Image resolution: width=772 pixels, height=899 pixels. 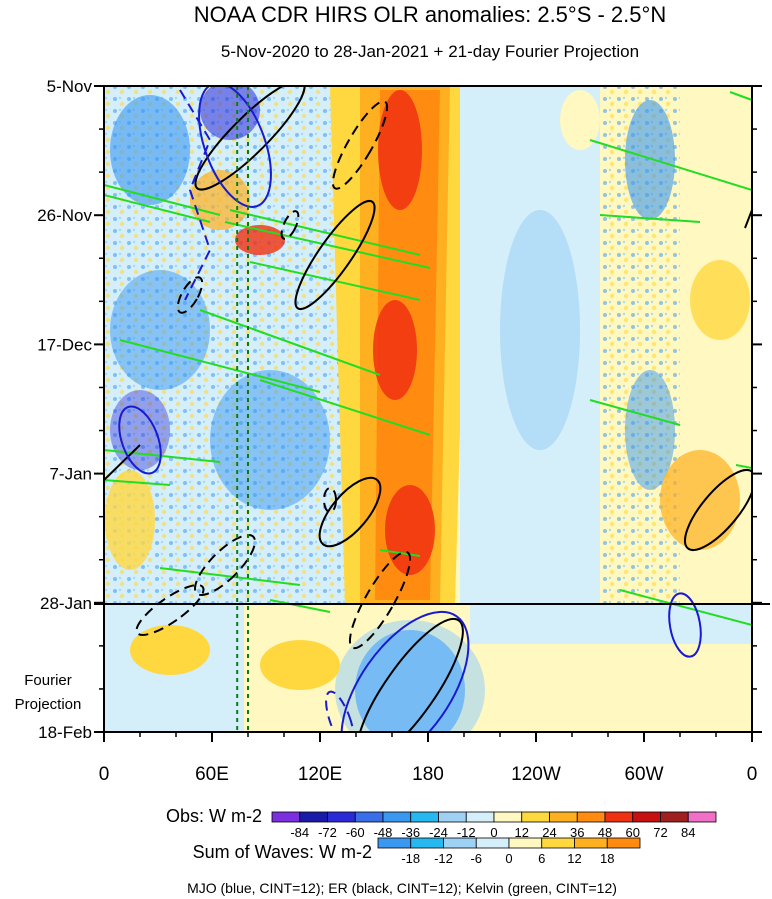 I want to click on x-tick-label: 120E, so click(x=320, y=774).